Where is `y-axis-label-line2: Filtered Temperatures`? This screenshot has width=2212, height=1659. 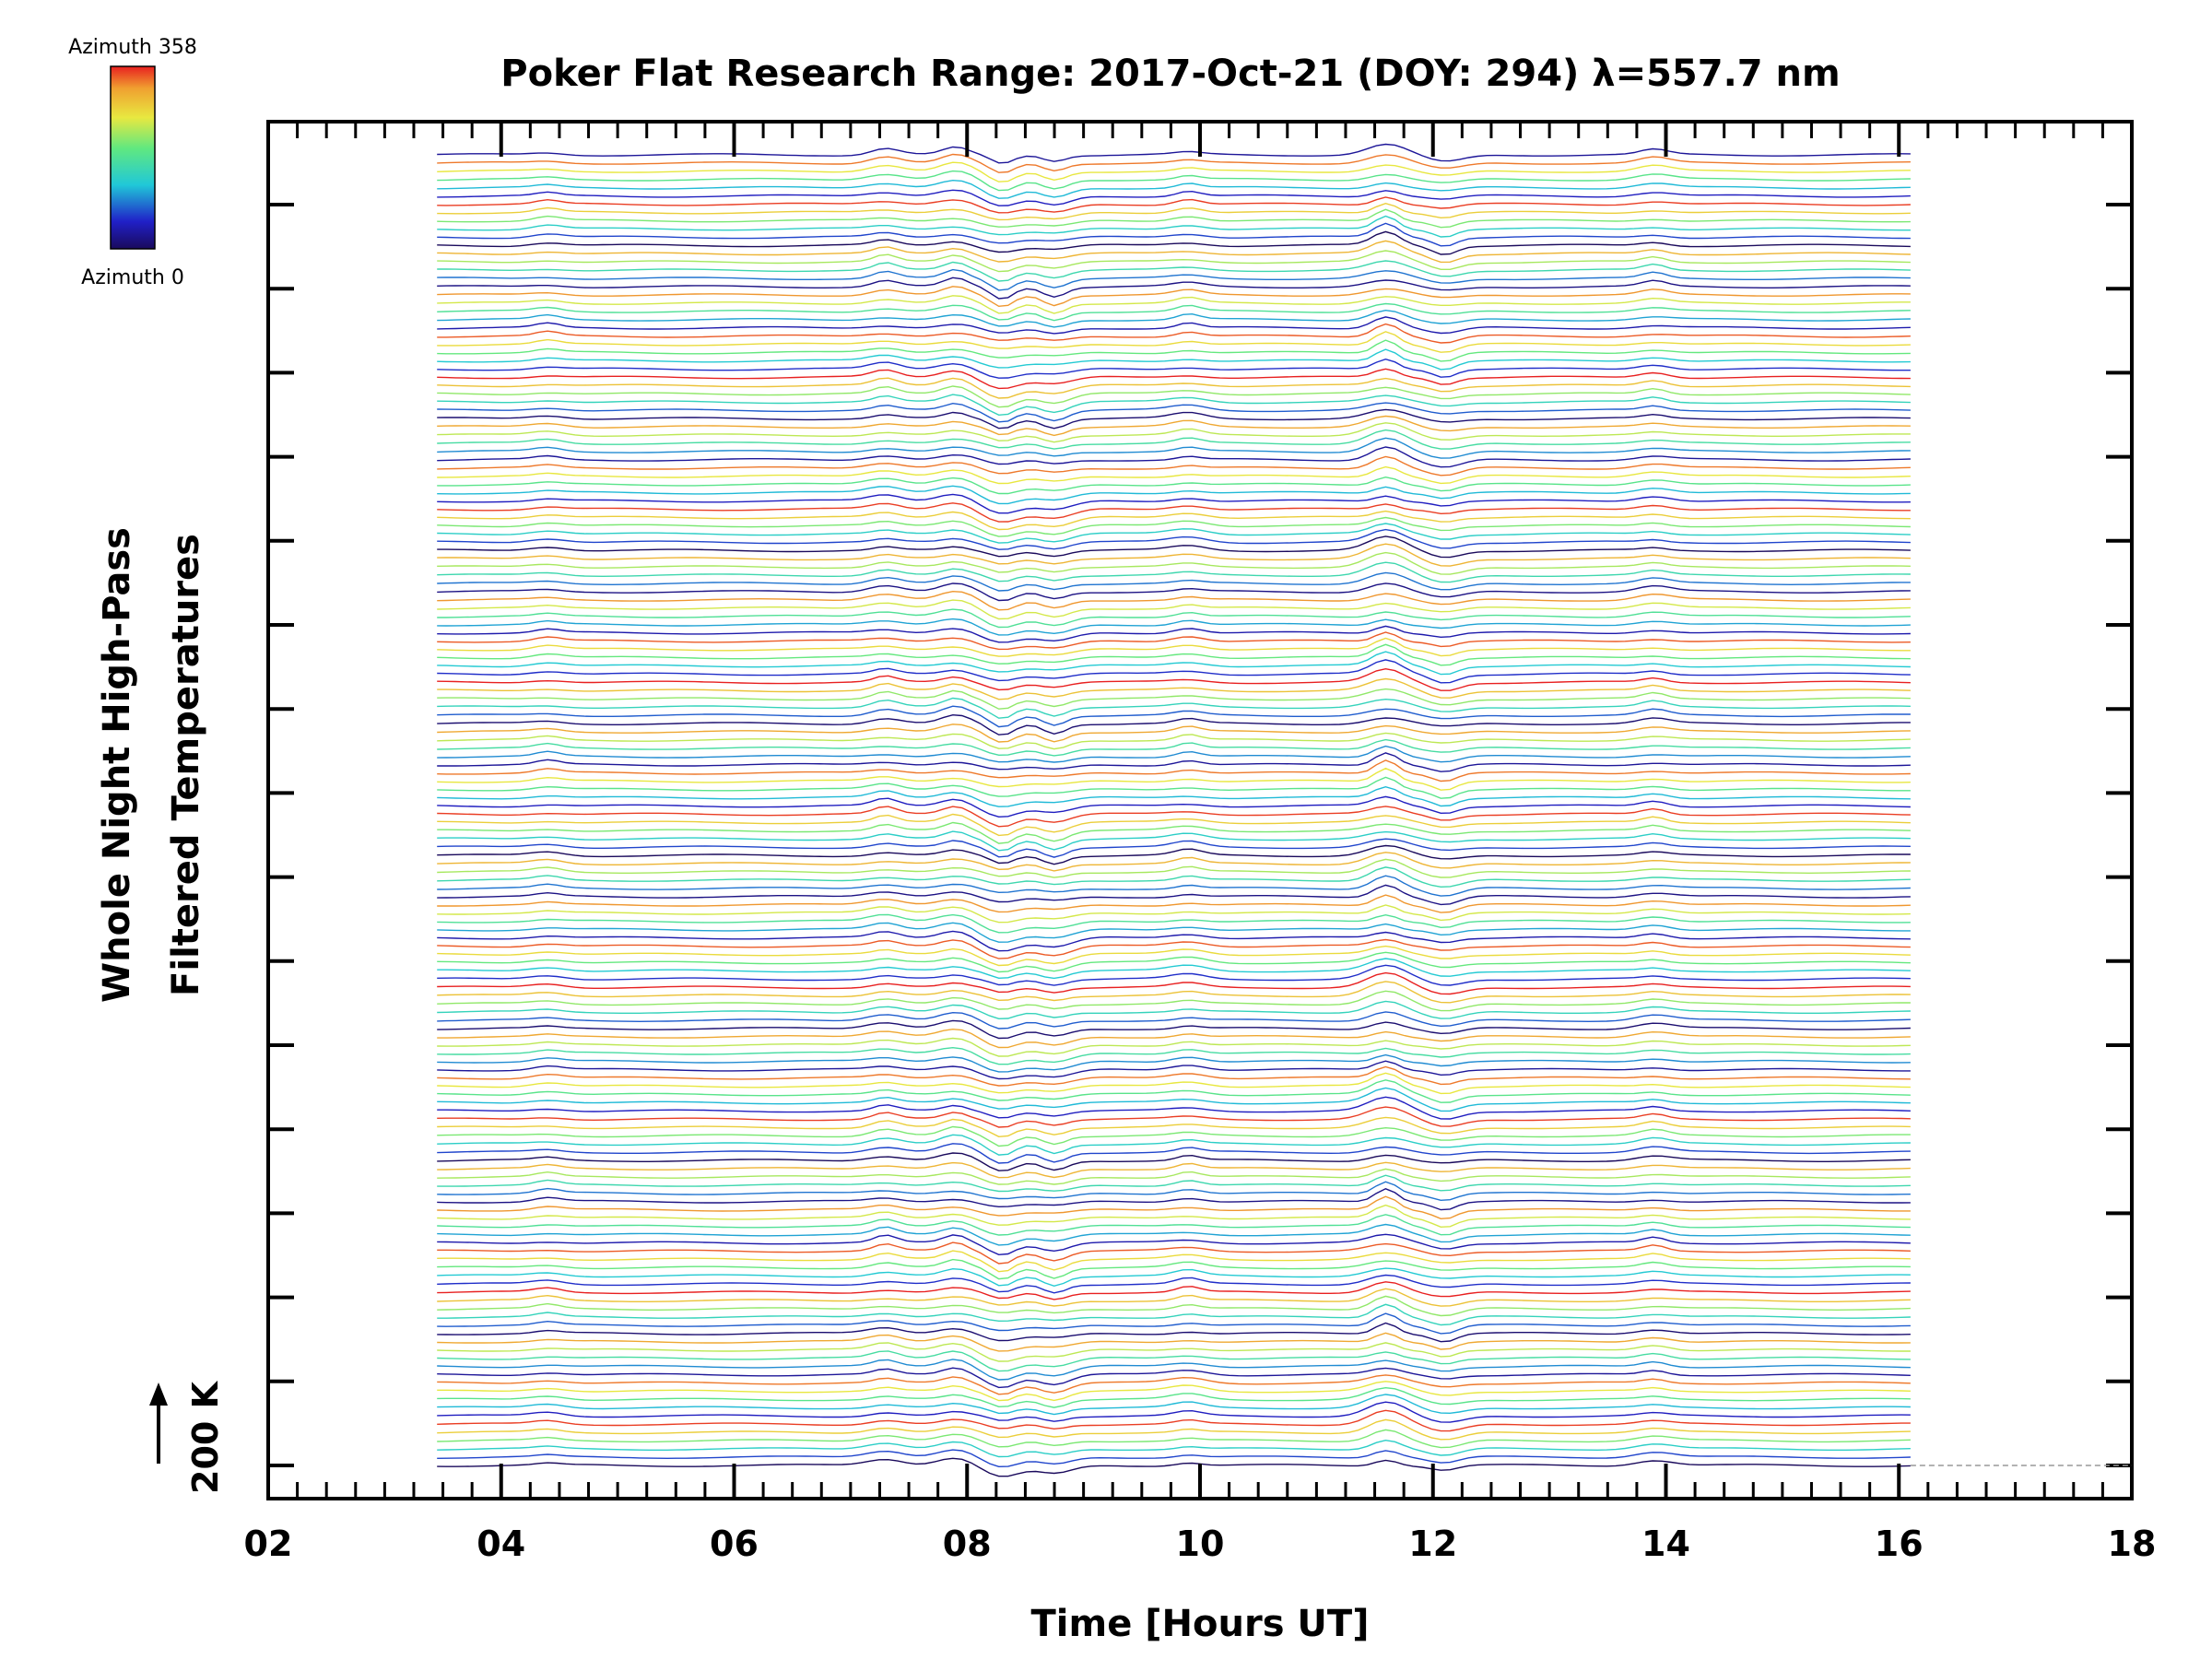 y-axis-label-line2: Filtered Temperatures is located at coordinates (186, 765).